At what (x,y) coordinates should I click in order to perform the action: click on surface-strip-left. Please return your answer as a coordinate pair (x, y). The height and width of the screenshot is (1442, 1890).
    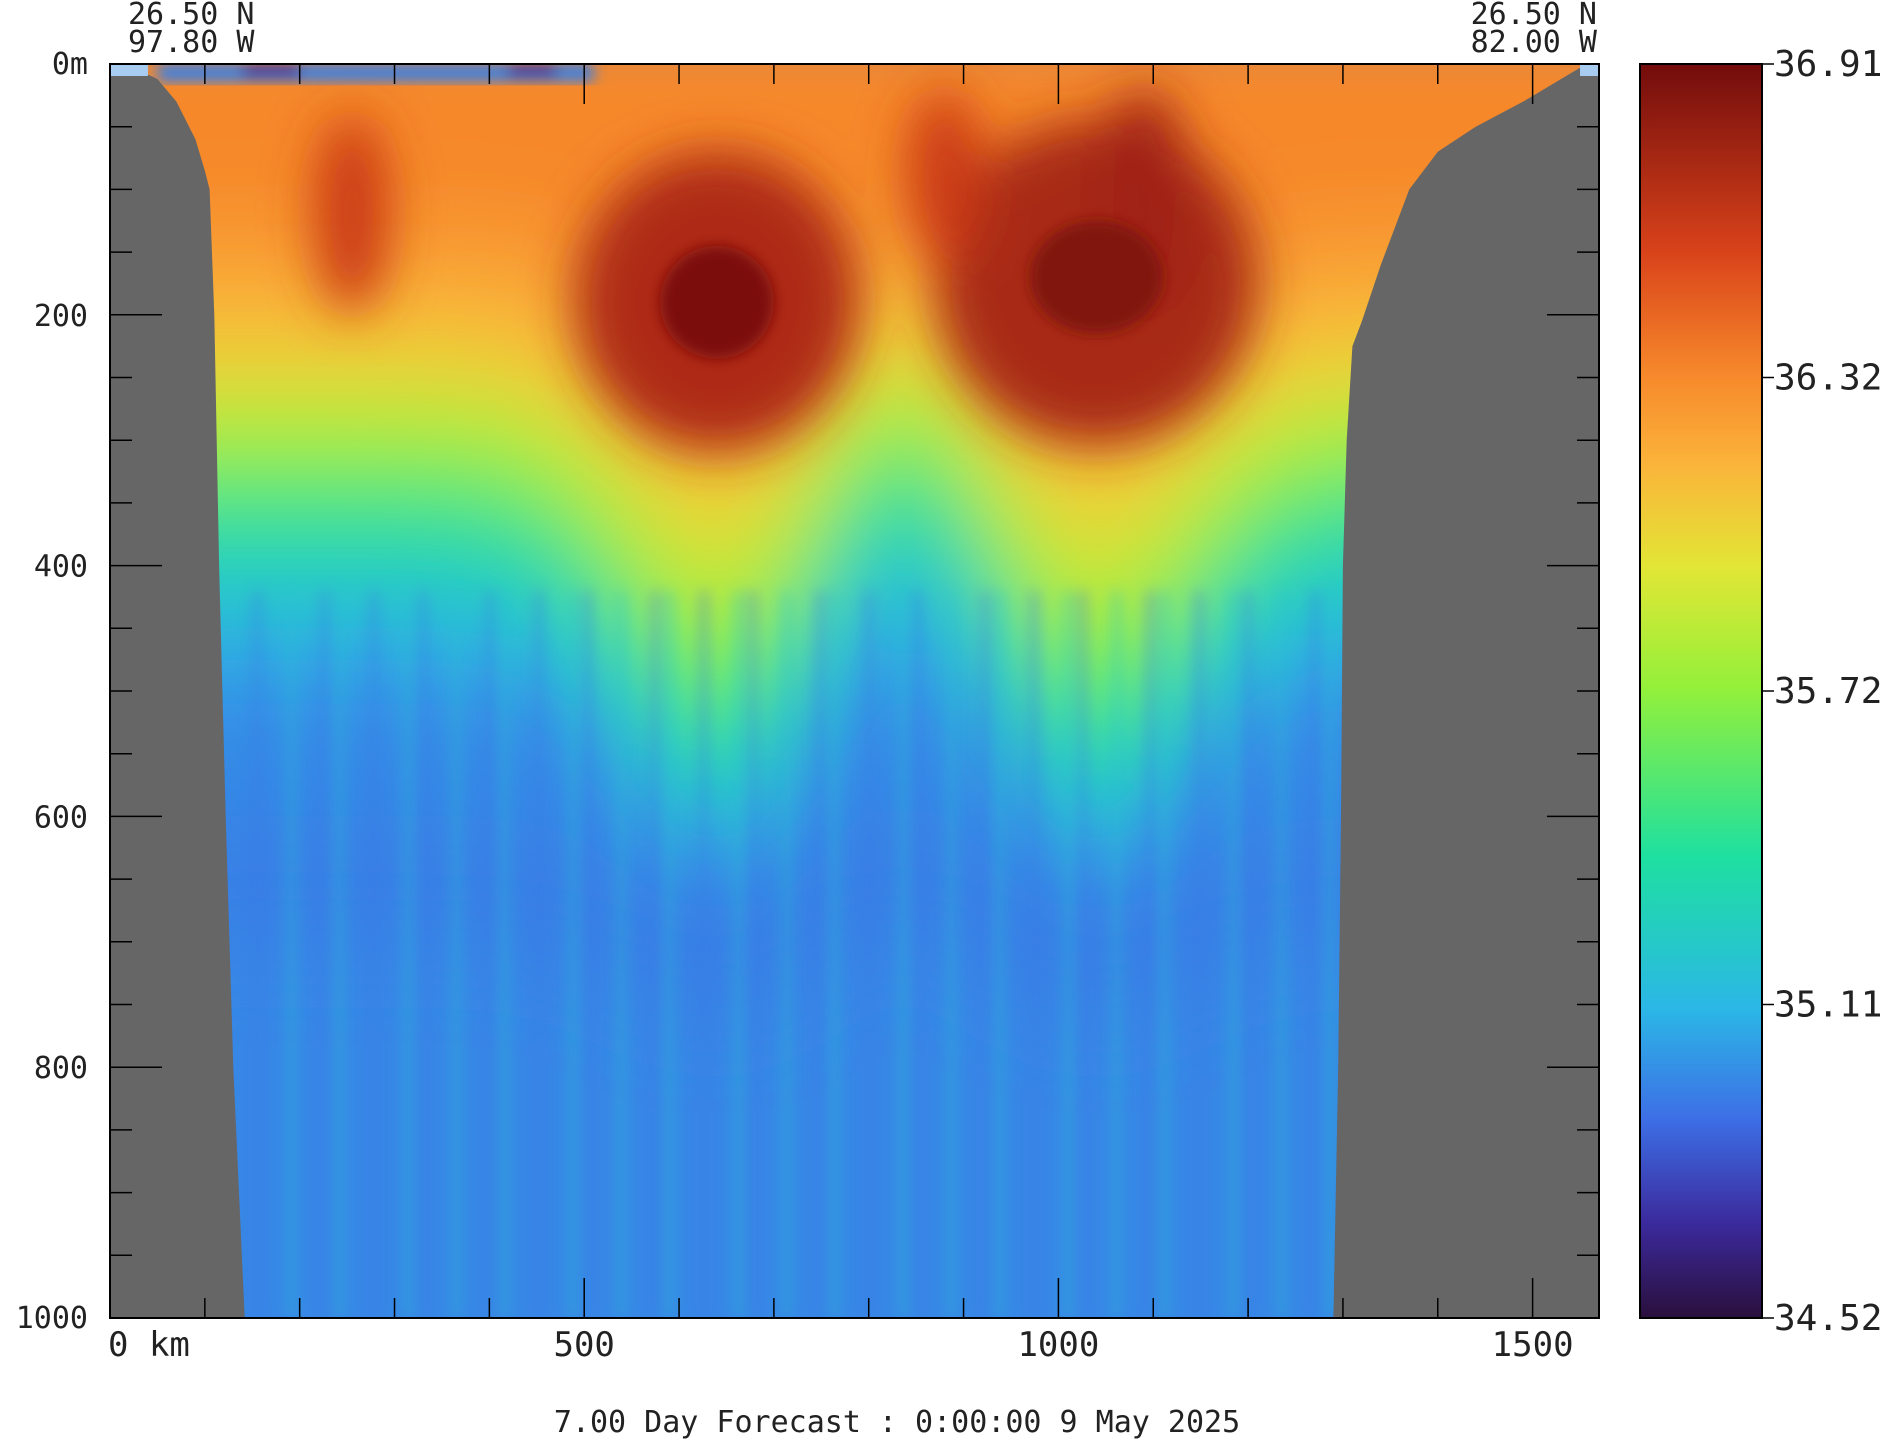
    Looking at the image, I should click on (129, 70).